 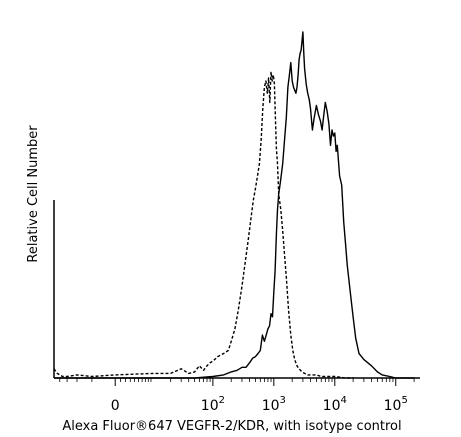 What do you see at coordinates (335, 404) in the screenshot?
I see `x-tick-label: 10⁴` at bounding box center [335, 404].